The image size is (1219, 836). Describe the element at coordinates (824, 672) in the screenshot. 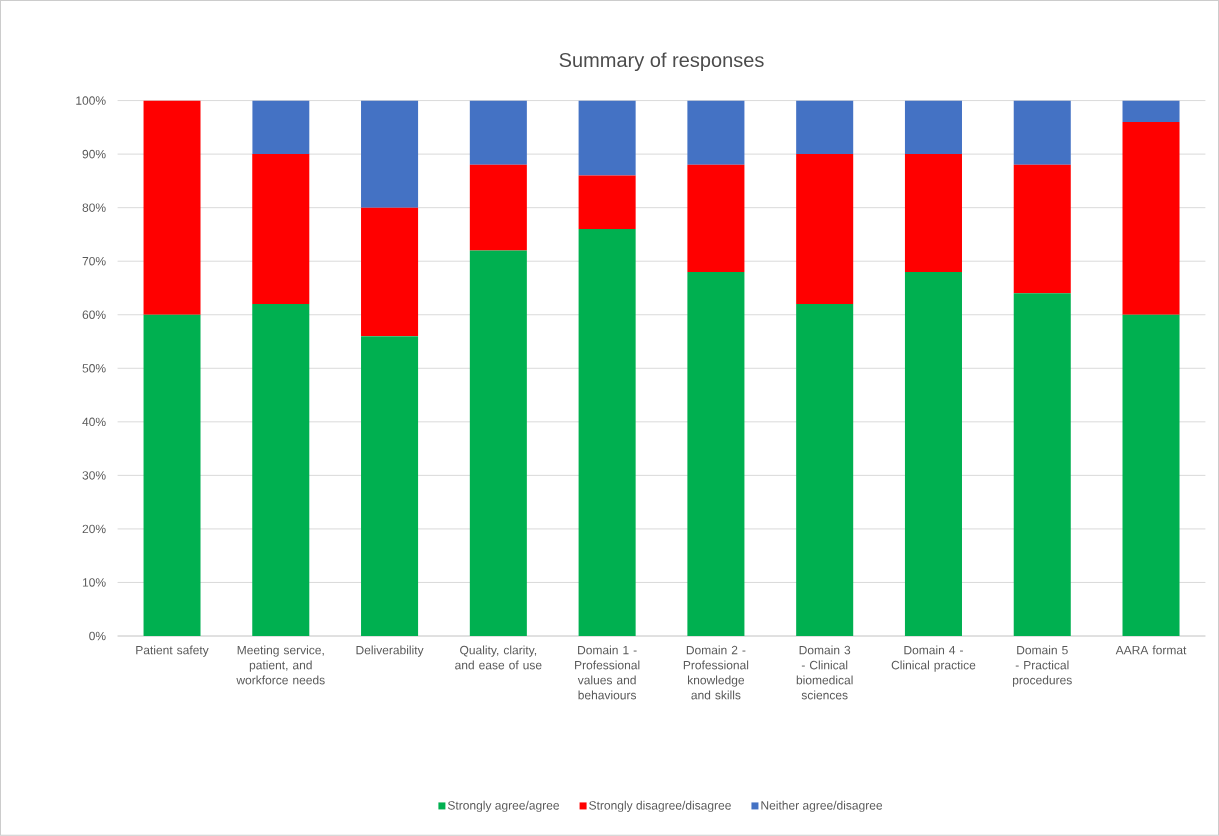

I see `x-tick-label: Domain 3 - Clinical biomedical sciences` at that location.